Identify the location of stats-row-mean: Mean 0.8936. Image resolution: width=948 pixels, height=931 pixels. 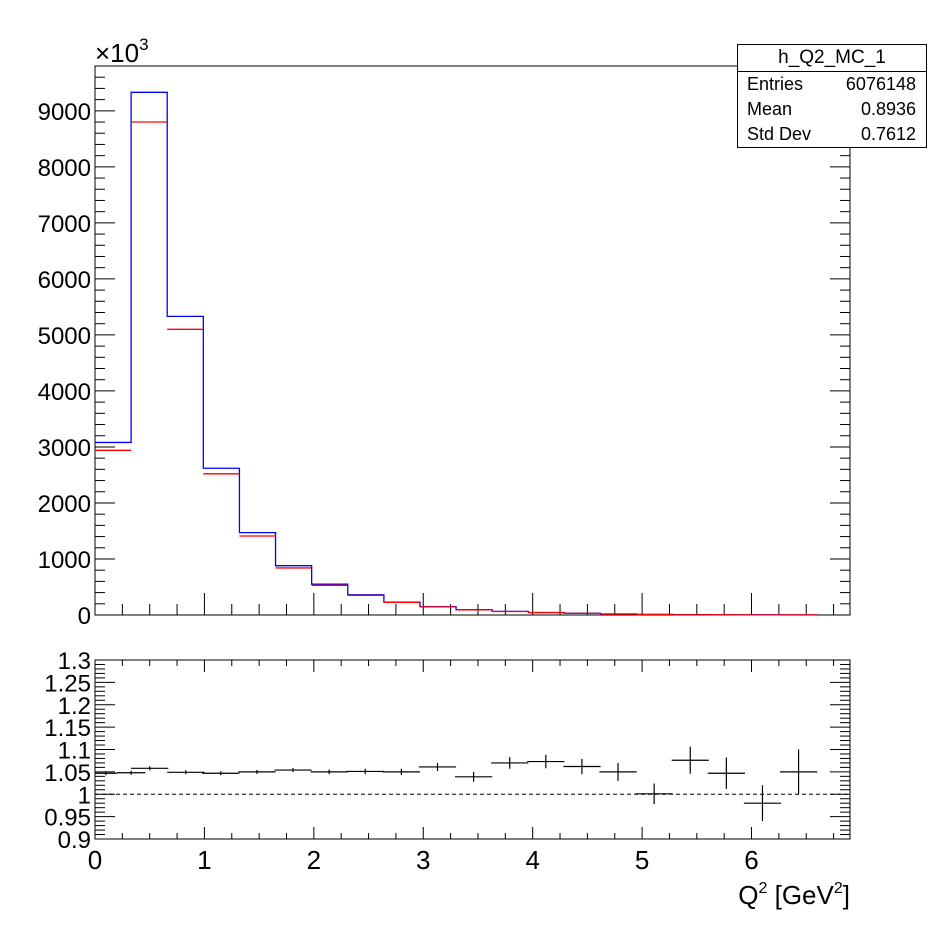
(832, 109).